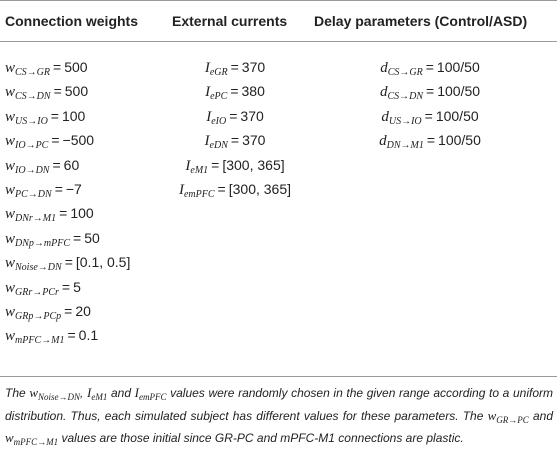 Image resolution: width=557 pixels, height=466 pixels. What do you see at coordinates (32, 170) in the screenshot?
I see `weight-subscript: IO→DN` at bounding box center [32, 170].